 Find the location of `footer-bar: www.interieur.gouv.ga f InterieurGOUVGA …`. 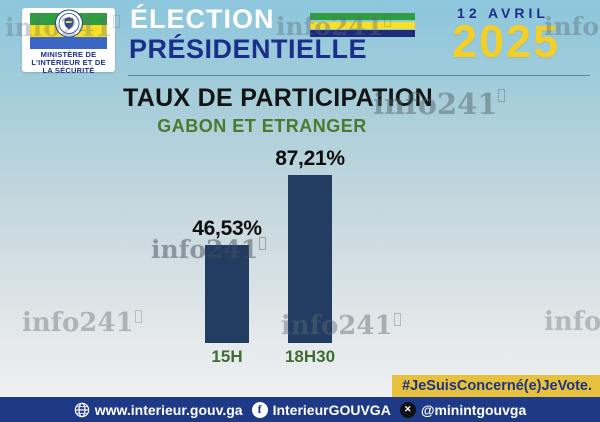

footer-bar: www.interieur.gouv.ga f InterieurGOUVGA … is located at coordinates (300, 409).